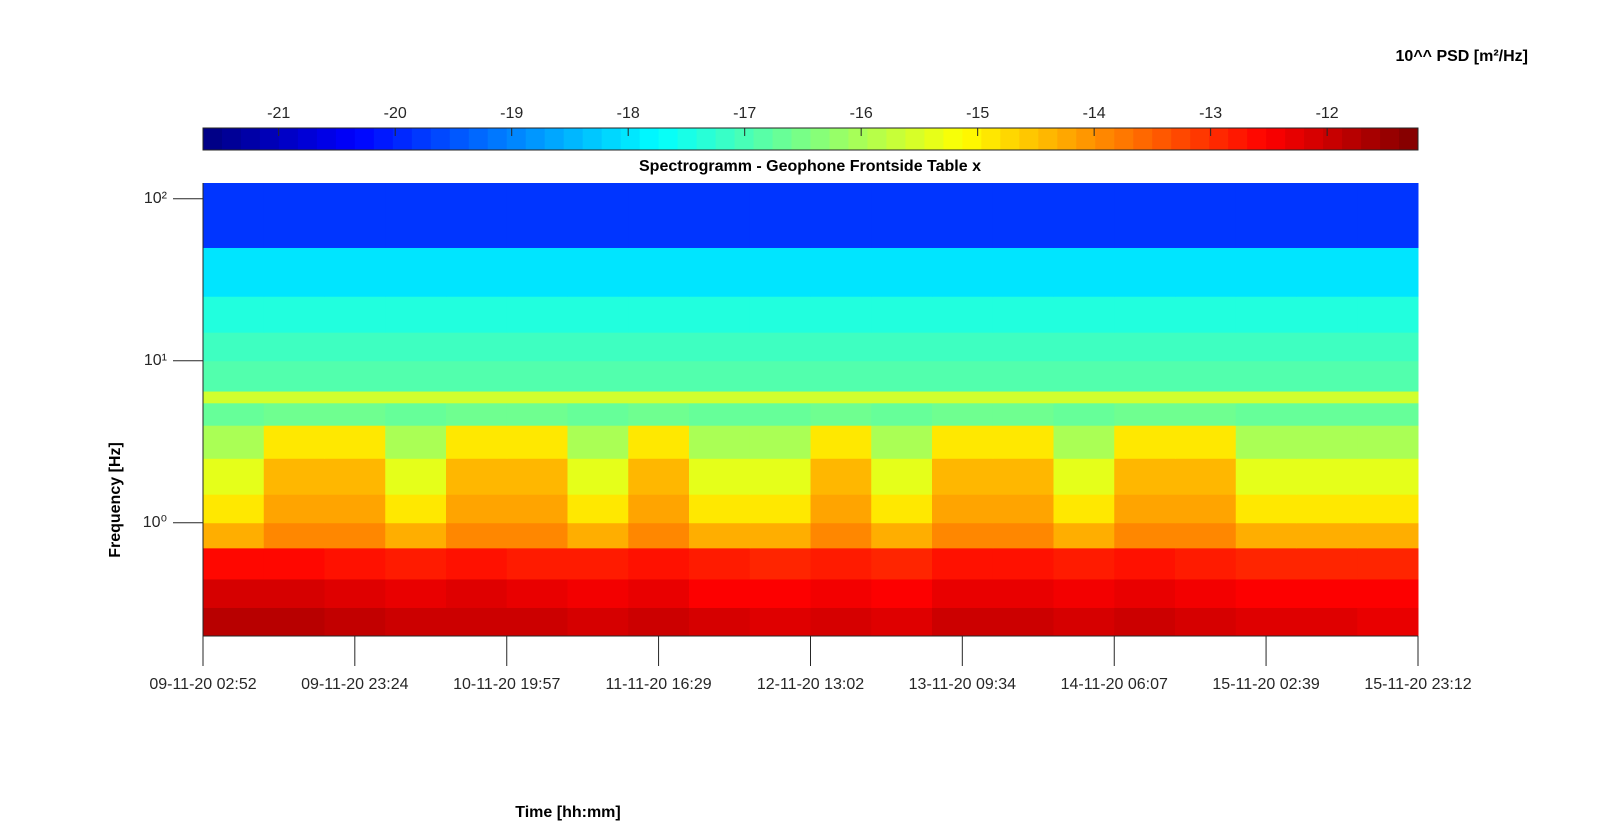  I want to click on colorbar-tick-label: -16, so click(861, 113).